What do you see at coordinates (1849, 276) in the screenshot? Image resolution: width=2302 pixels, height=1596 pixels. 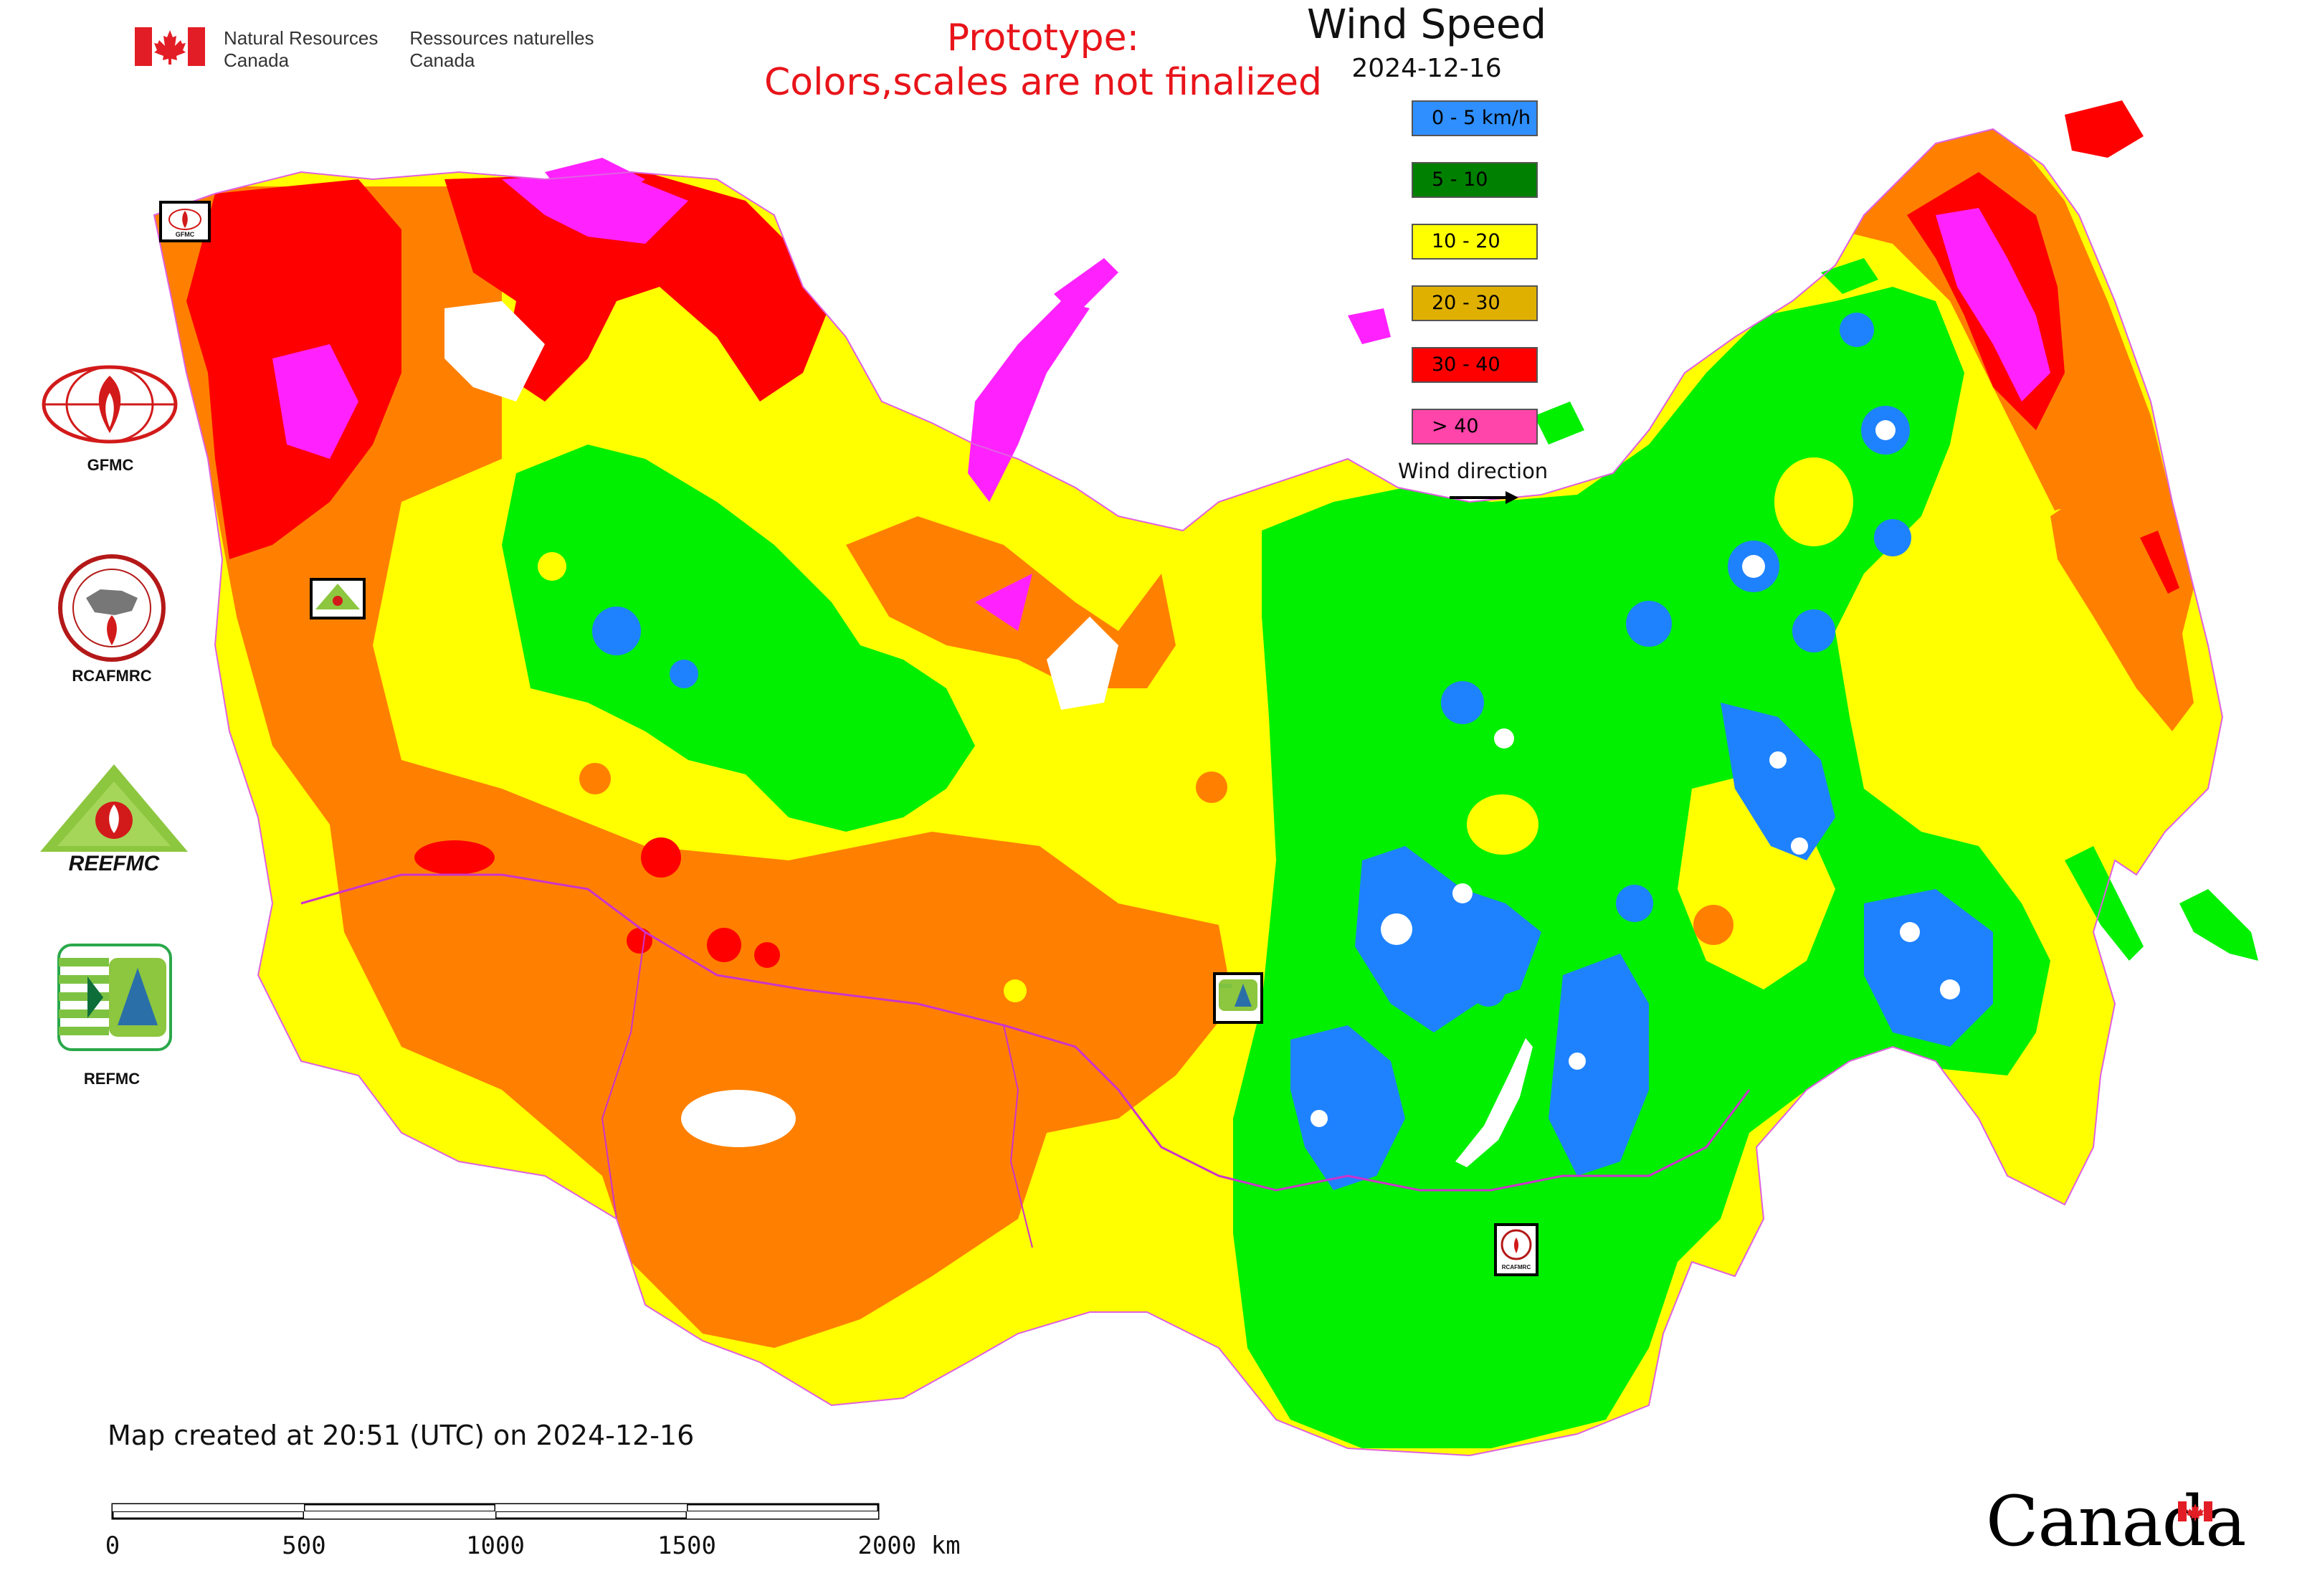 I see `new-siberian-islands` at bounding box center [1849, 276].